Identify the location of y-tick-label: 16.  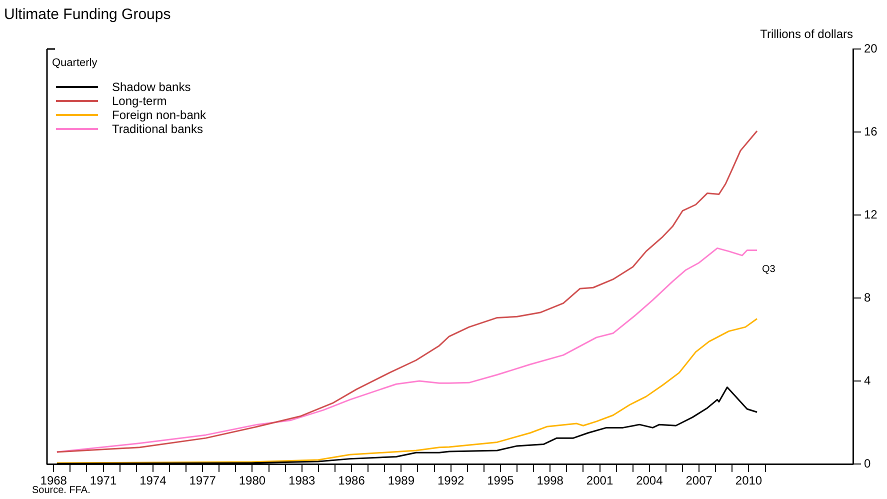
(871, 131).